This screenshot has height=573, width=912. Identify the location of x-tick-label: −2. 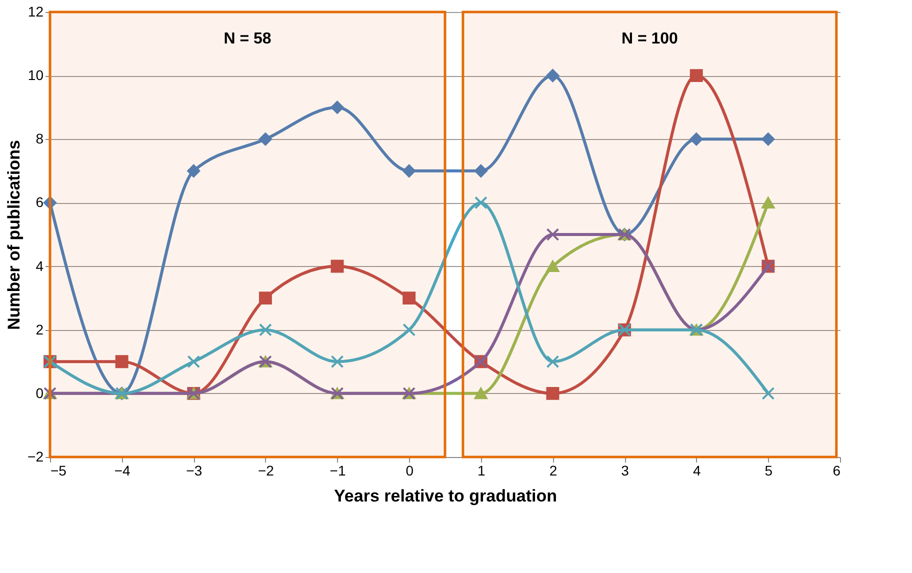
(266, 470).